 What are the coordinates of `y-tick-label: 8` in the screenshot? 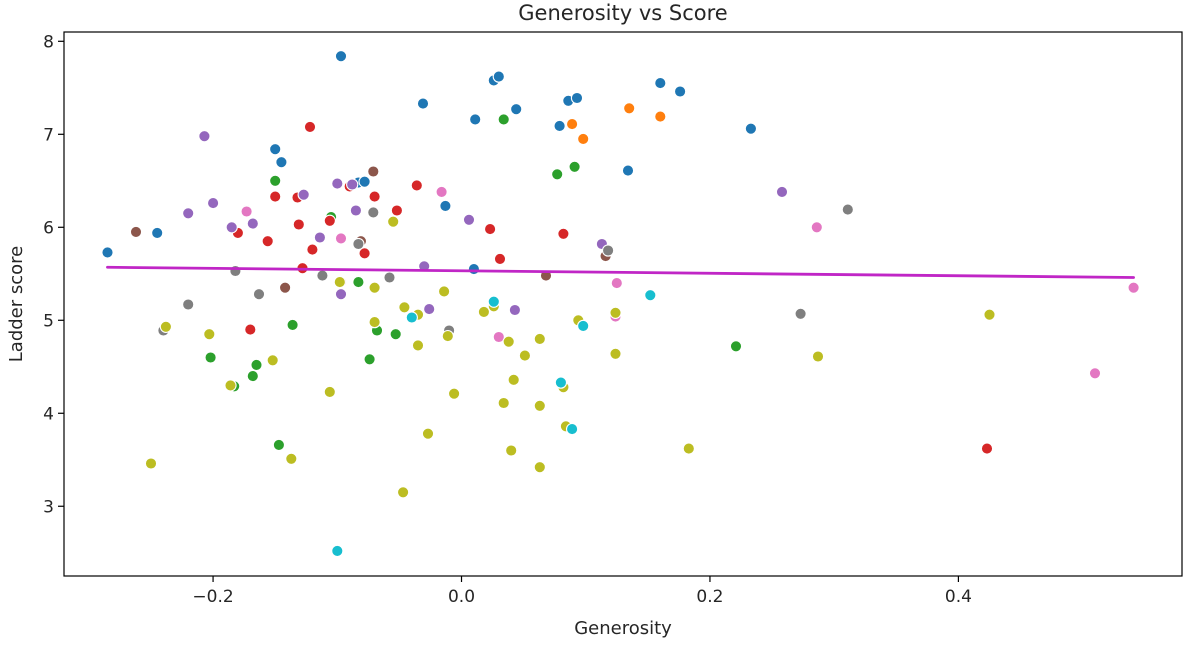 It's located at (48, 42).